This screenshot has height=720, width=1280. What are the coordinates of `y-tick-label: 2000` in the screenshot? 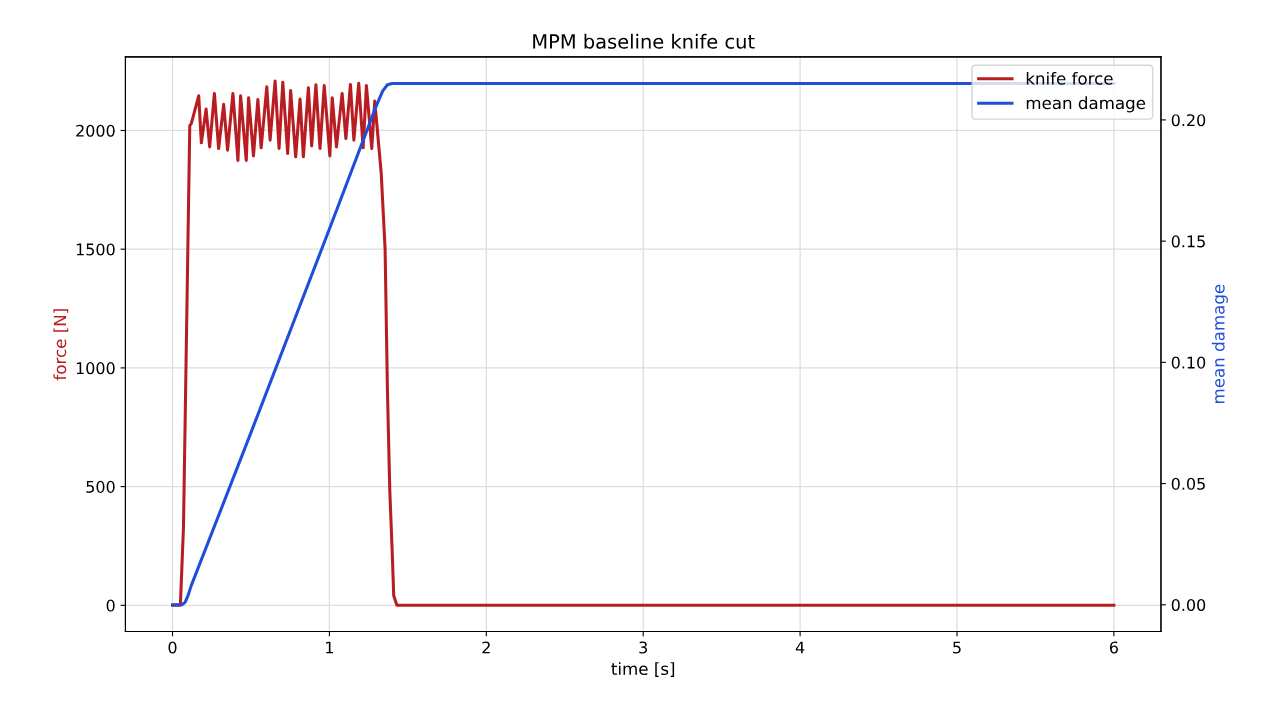 It's located at (95, 130).